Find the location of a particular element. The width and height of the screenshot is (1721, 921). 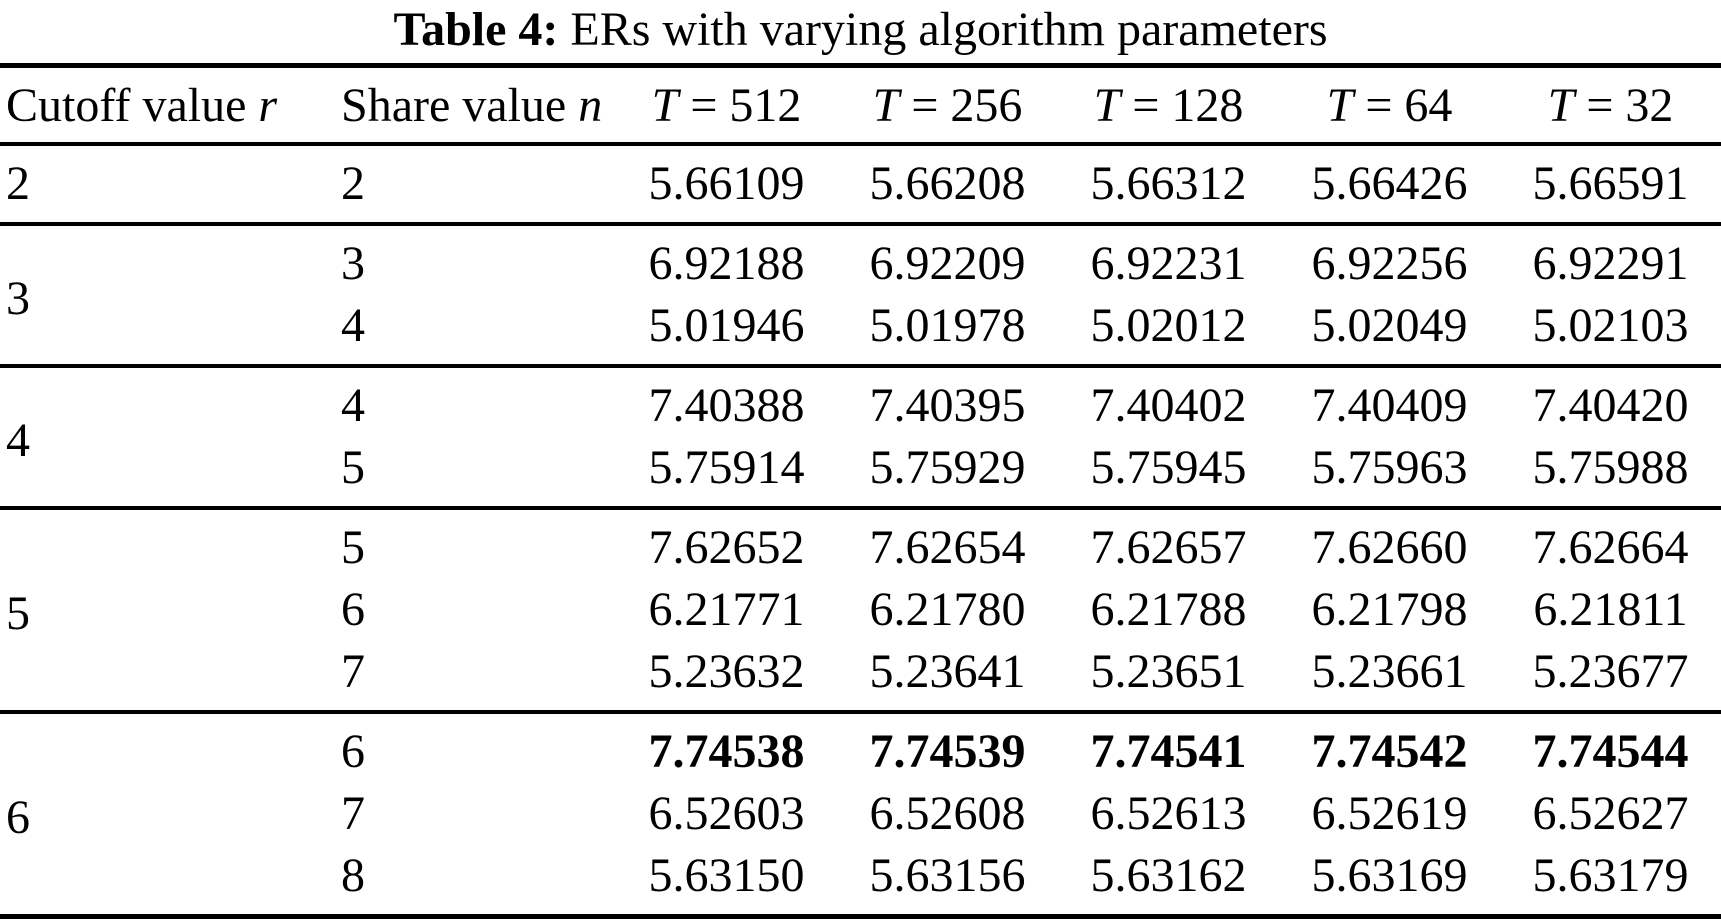

t256-var: T is located at coordinates (886, 105).